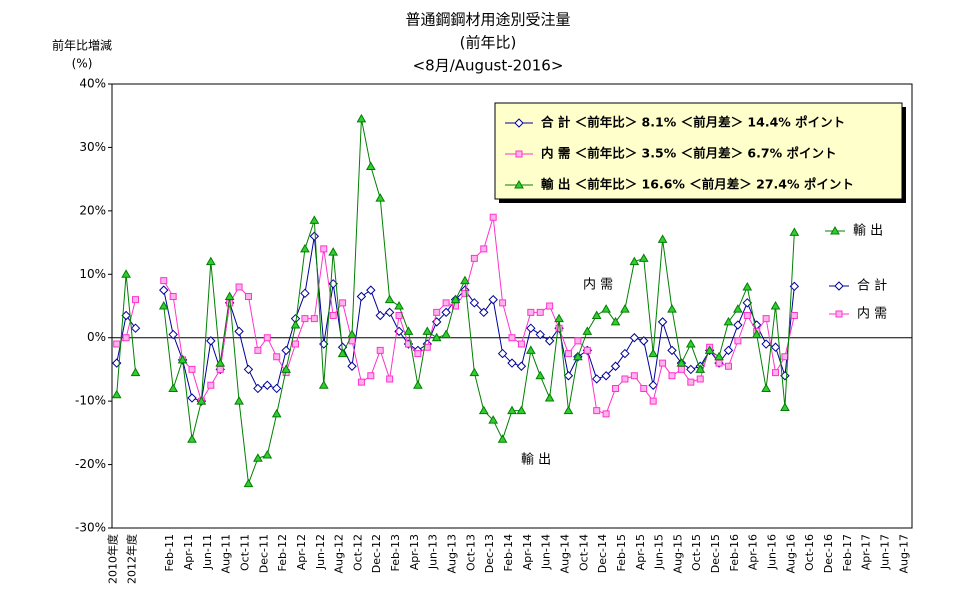 The width and height of the screenshot is (970, 604). Describe the element at coordinates (90, 528) in the screenshot. I see `y-tick-label: -30%` at that location.